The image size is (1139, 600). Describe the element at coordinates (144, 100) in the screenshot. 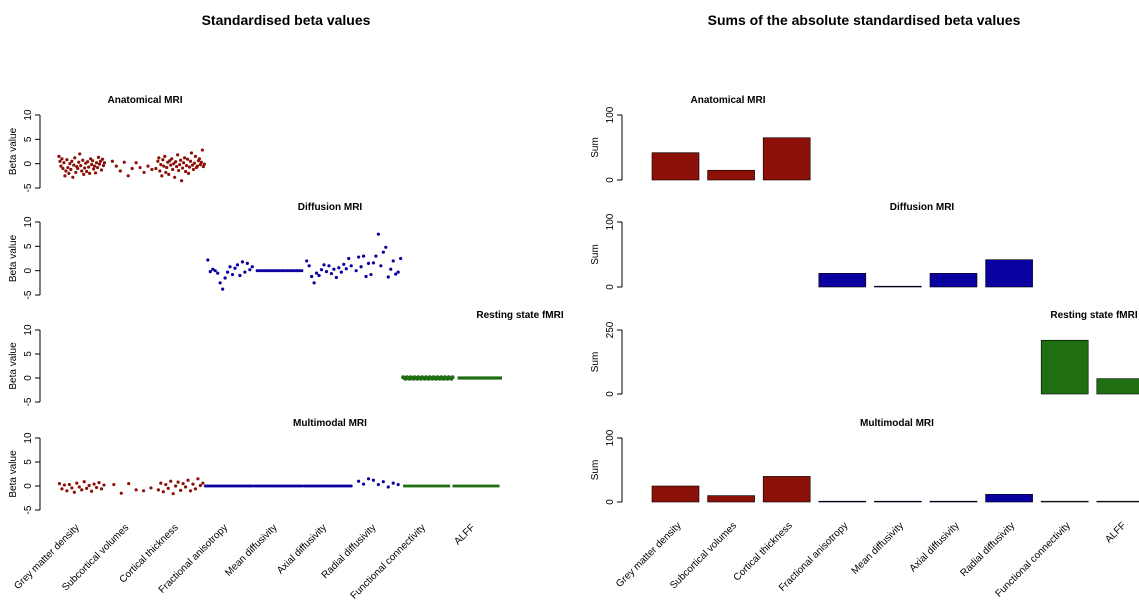

I see `panel-title: Anatomical MRI` at that location.